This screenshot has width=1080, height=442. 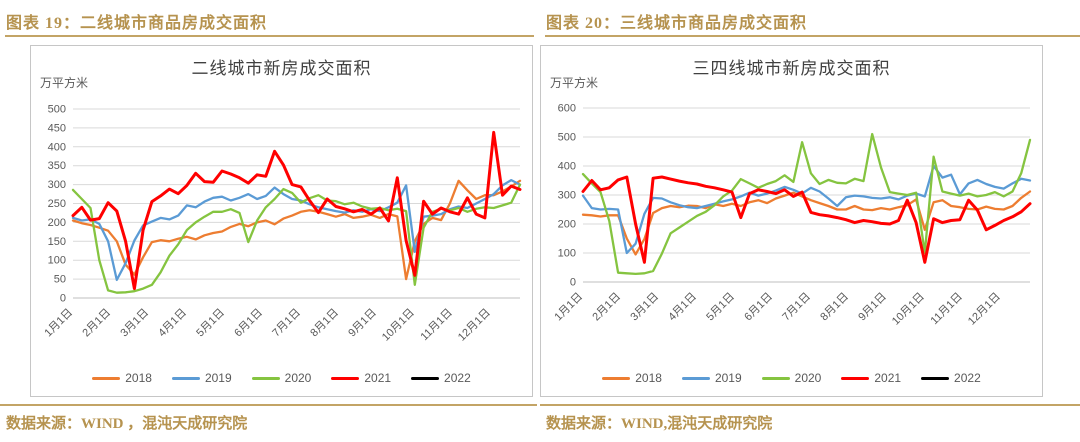 What do you see at coordinates (57, 242) in the screenshot?
I see `y-tick-label: 150` at bounding box center [57, 242].